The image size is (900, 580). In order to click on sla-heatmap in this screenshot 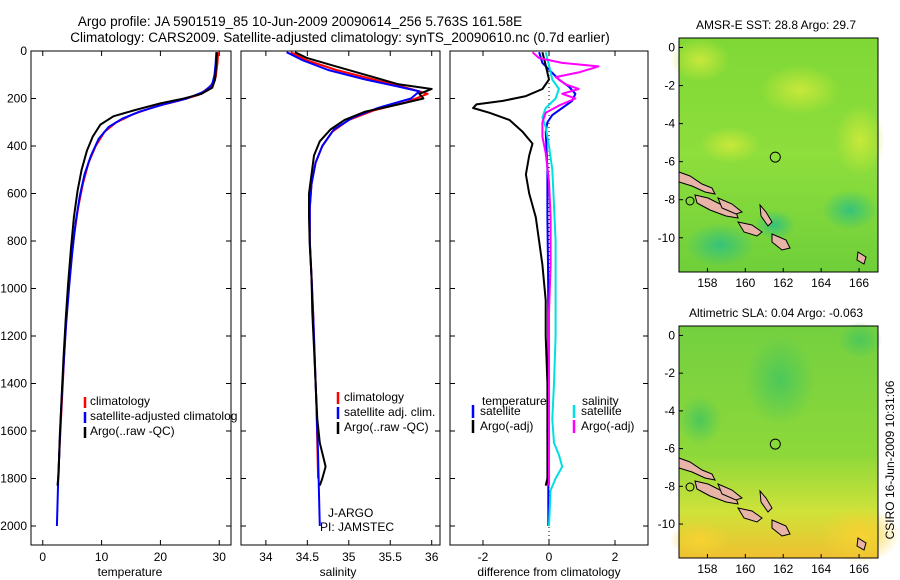, I will do `click(785, 442)`.